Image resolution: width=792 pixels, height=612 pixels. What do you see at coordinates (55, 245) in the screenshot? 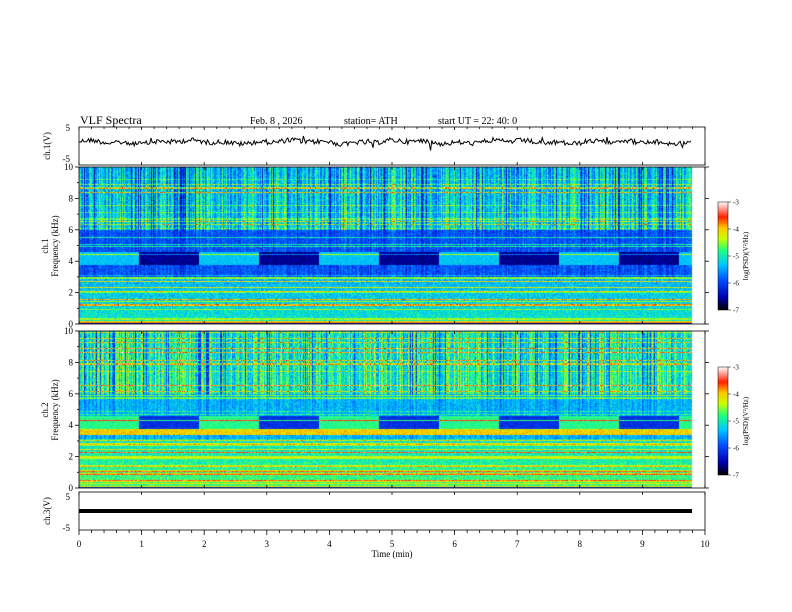
I see `ch1-ylabel-line2: Frequency (kHz)` at bounding box center [55, 245].